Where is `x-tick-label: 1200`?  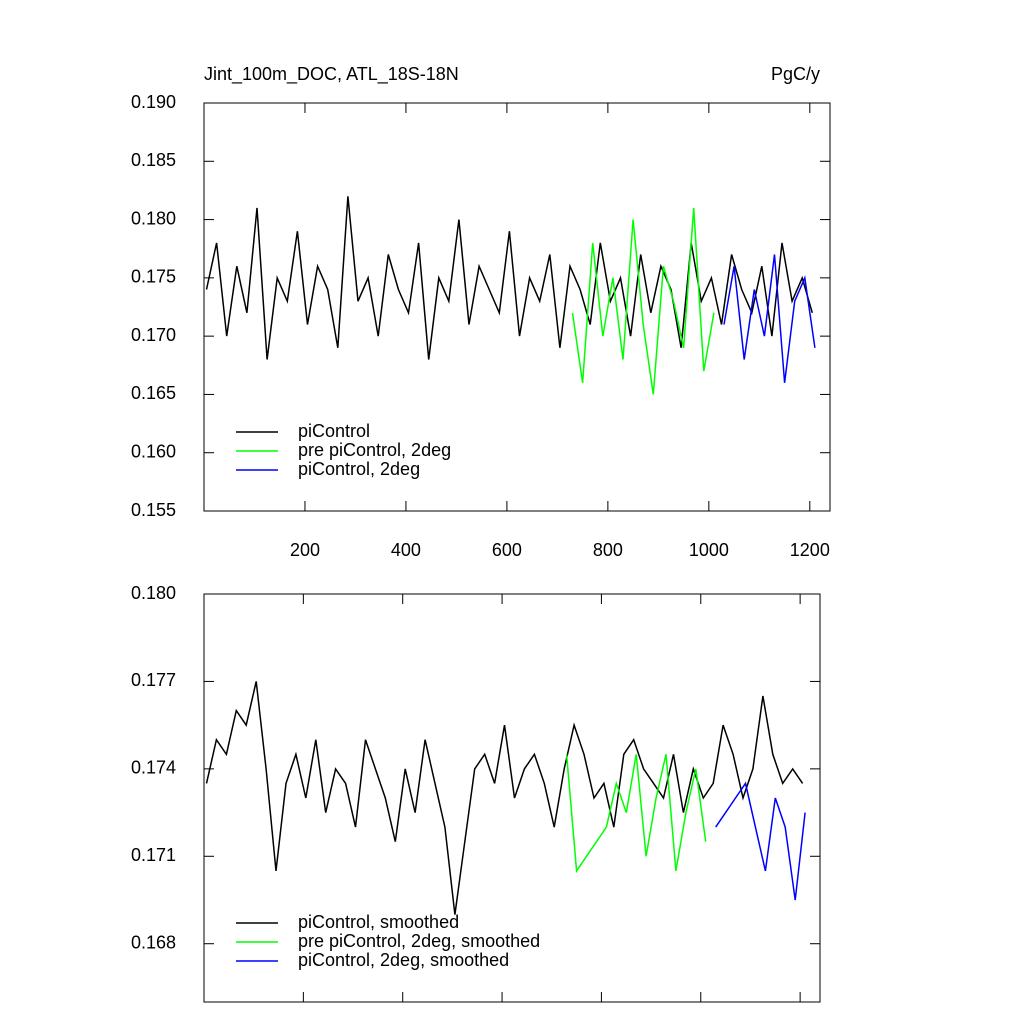
x-tick-label: 1200 is located at coordinates (810, 550).